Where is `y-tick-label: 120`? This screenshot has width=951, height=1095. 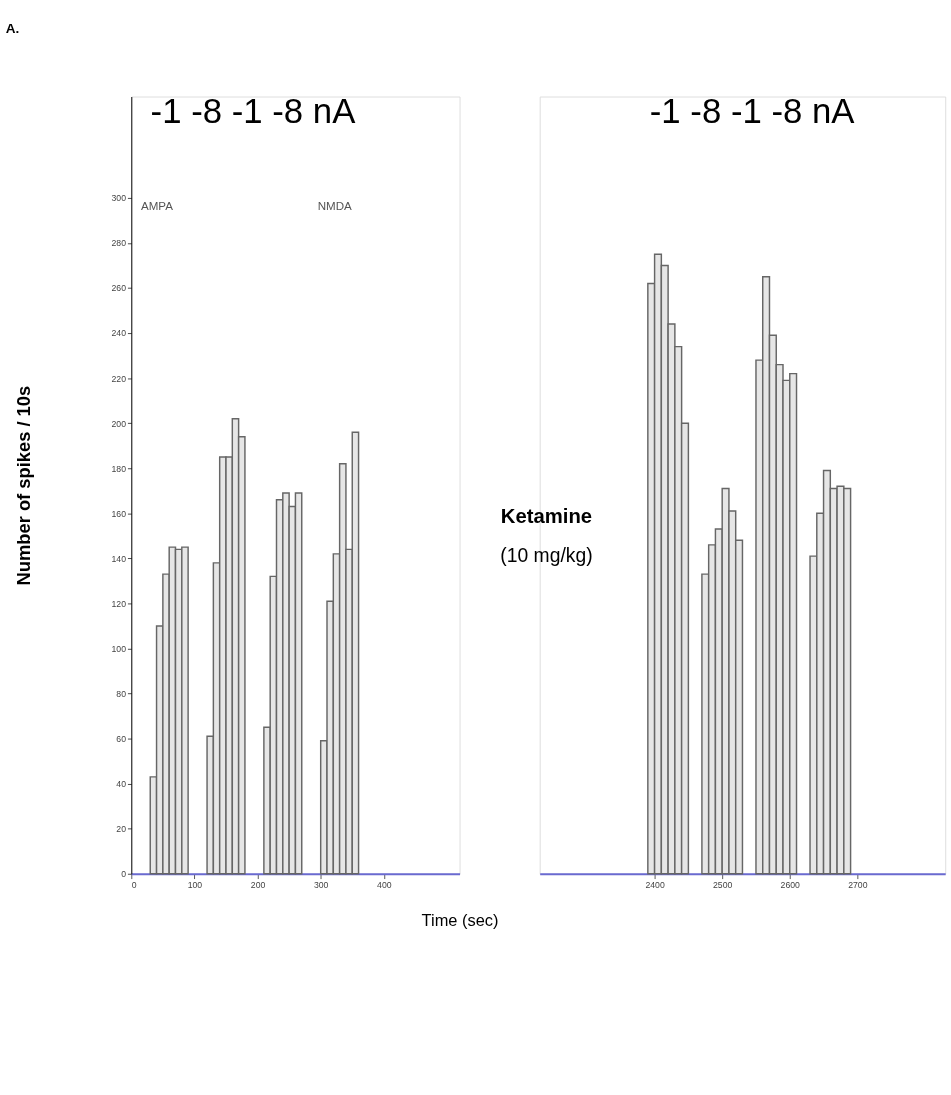
y-tick-label: 120 is located at coordinates (119, 603).